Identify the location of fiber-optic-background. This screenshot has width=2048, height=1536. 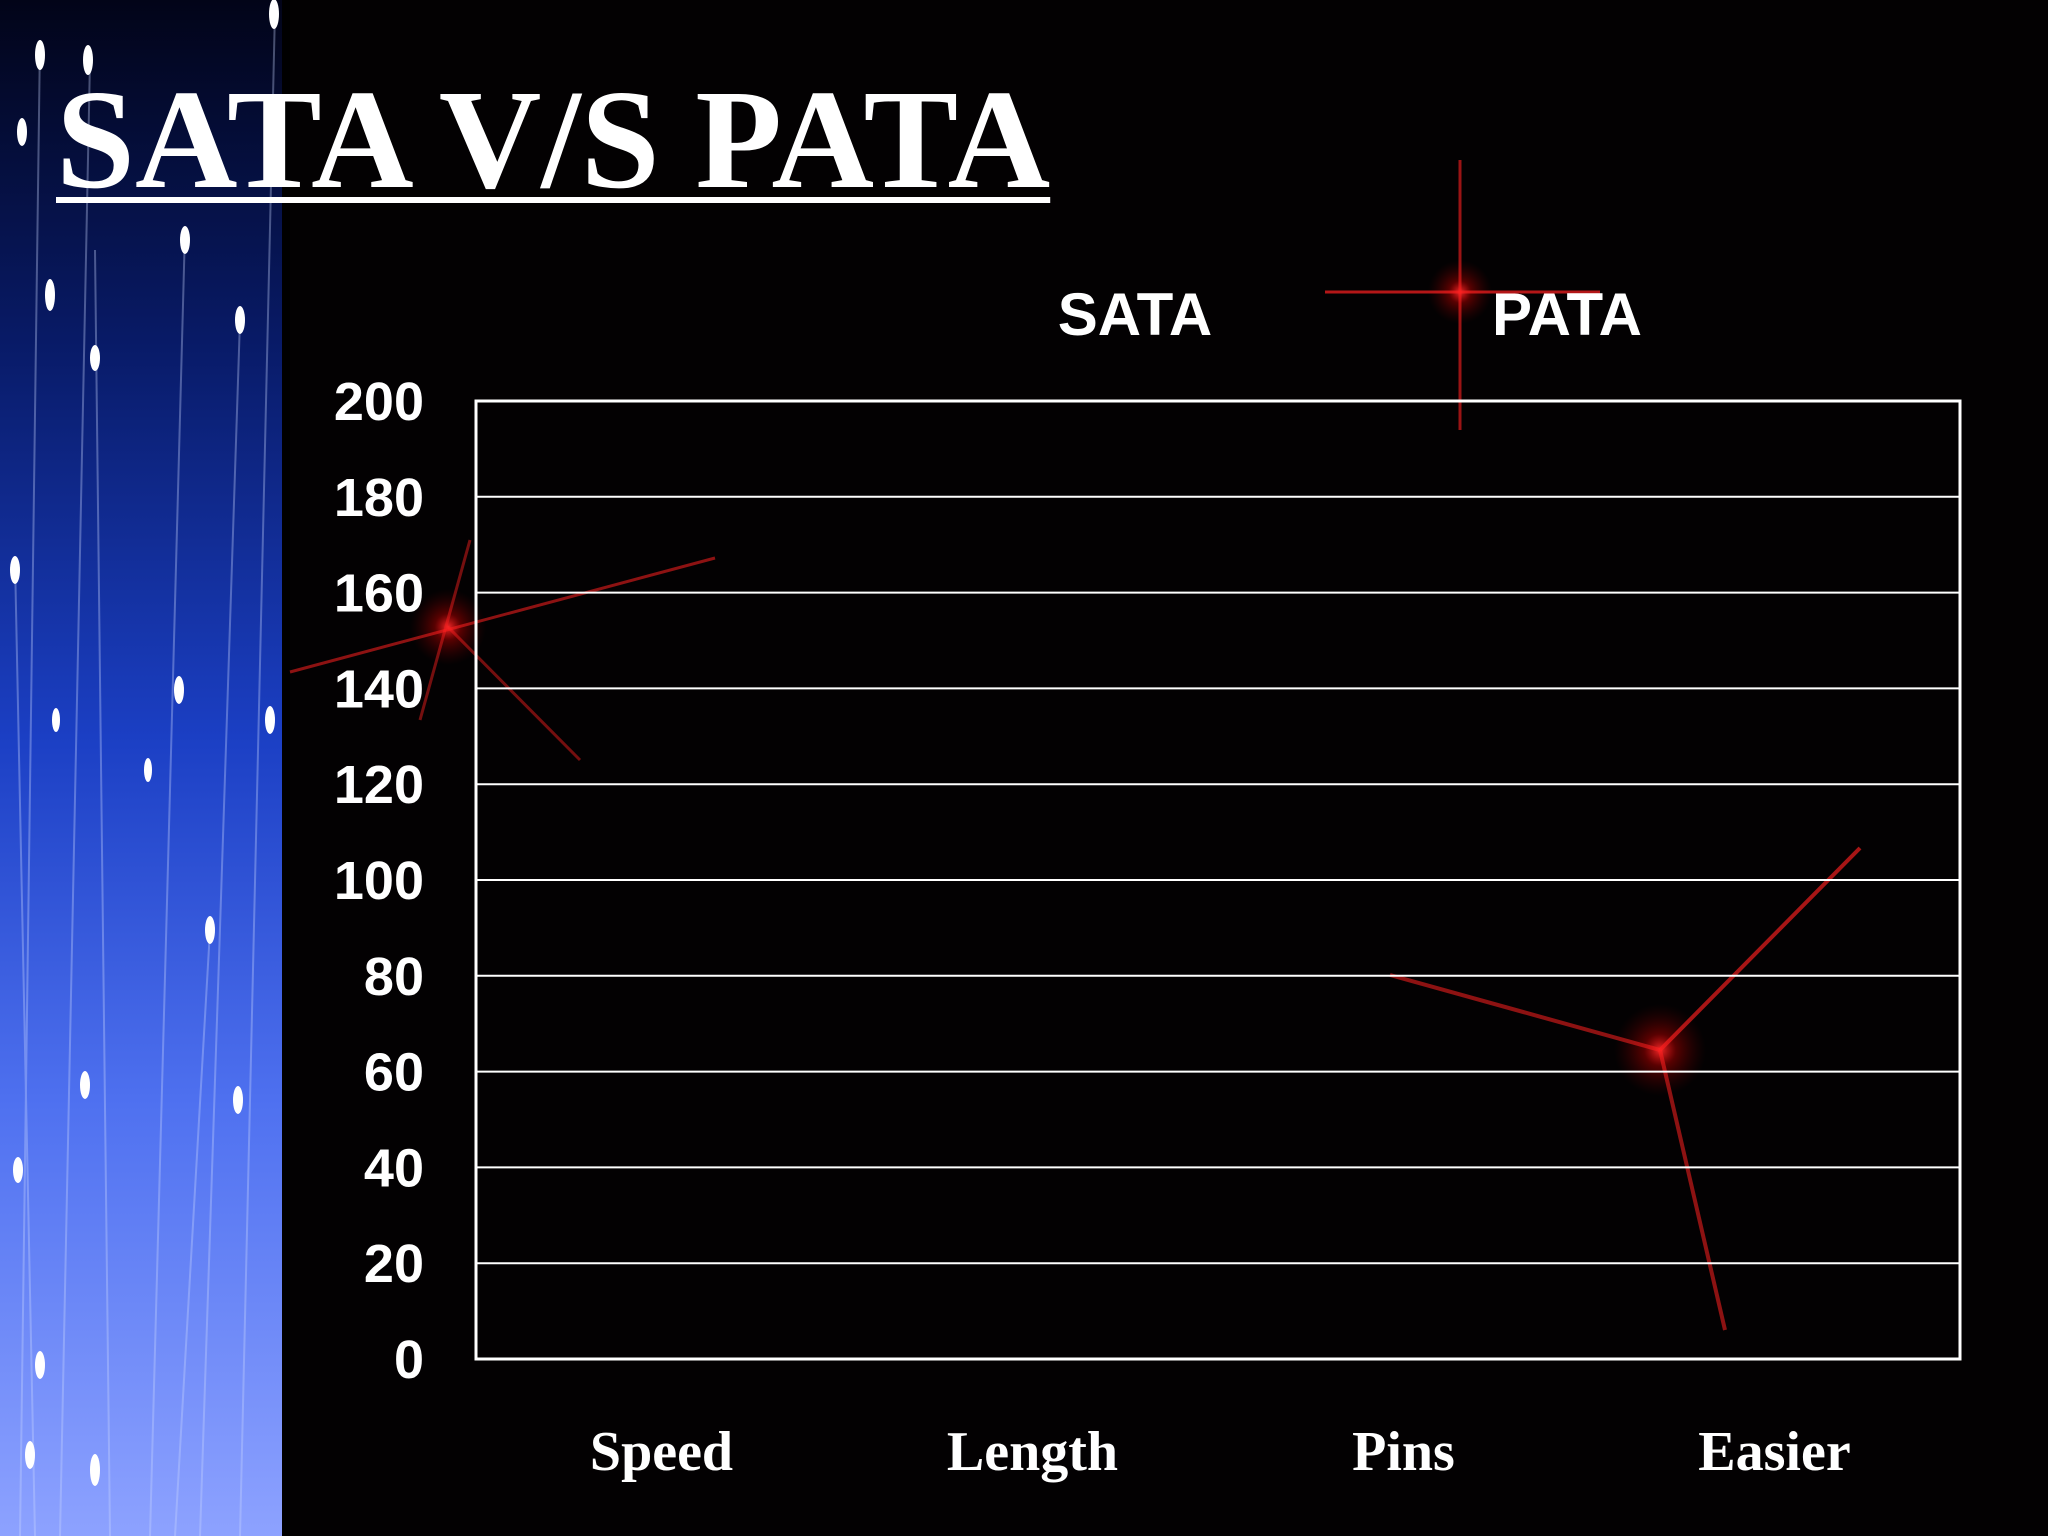
(145, 768).